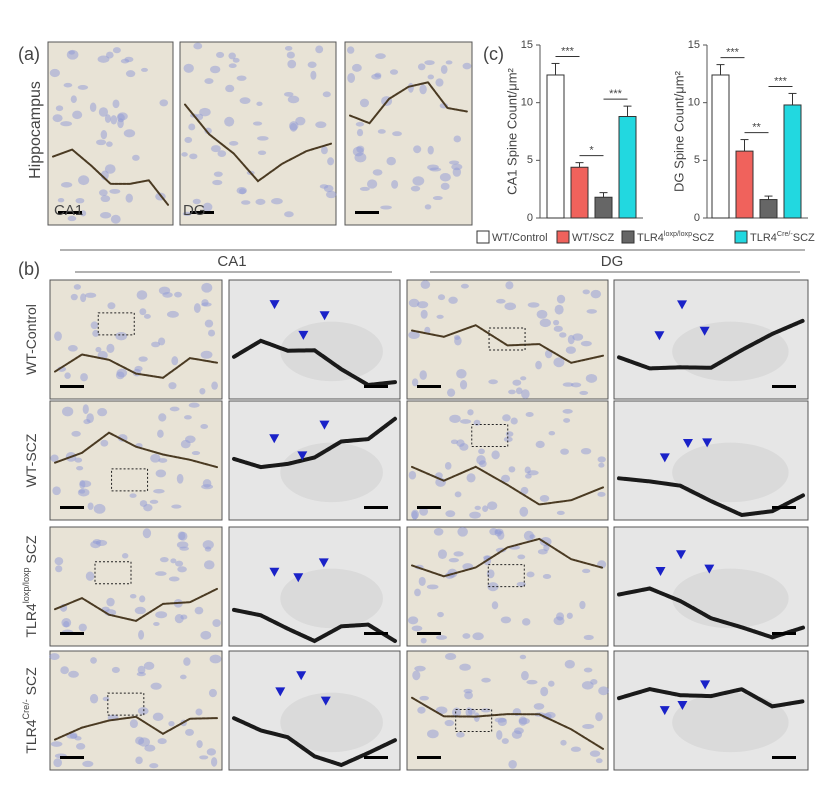 This screenshot has height=810, width=840. Describe the element at coordinates (29, 586) in the screenshot. I see `row-label: TLR4loxp/loxp SCZ` at that location.